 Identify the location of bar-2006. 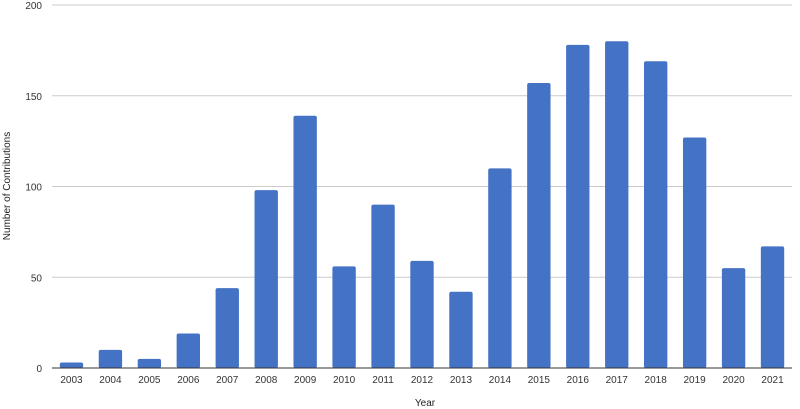
(188, 350).